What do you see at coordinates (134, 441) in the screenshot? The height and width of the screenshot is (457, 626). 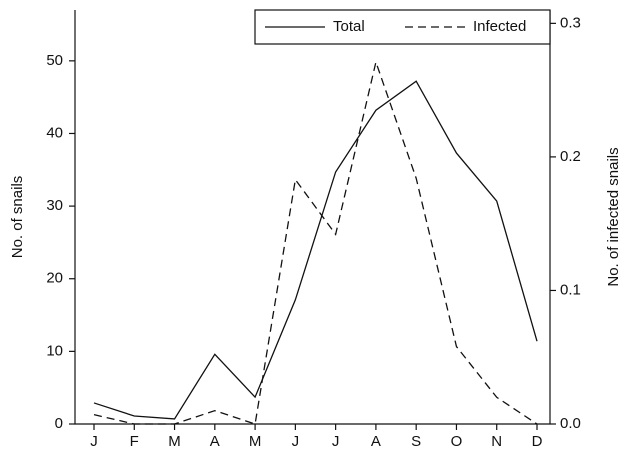 I see `x-tick-label: F` at bounding box center [134, 441].